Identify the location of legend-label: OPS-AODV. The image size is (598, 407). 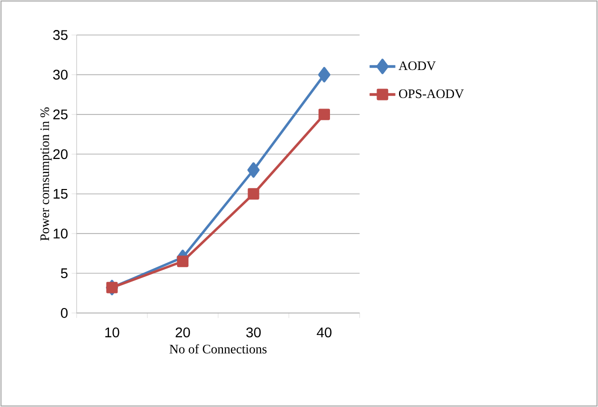
(431, 93).